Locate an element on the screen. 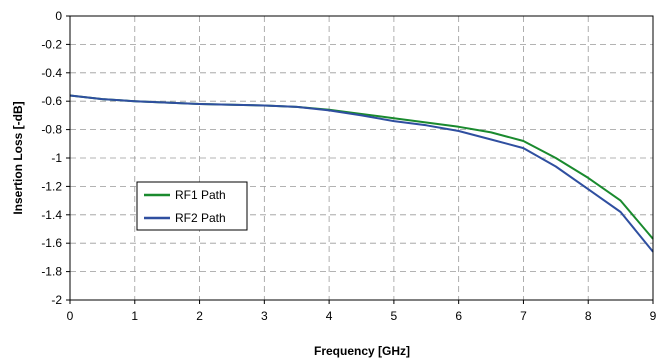  y-tick-label: -1 is located at coordinates (56, 158).